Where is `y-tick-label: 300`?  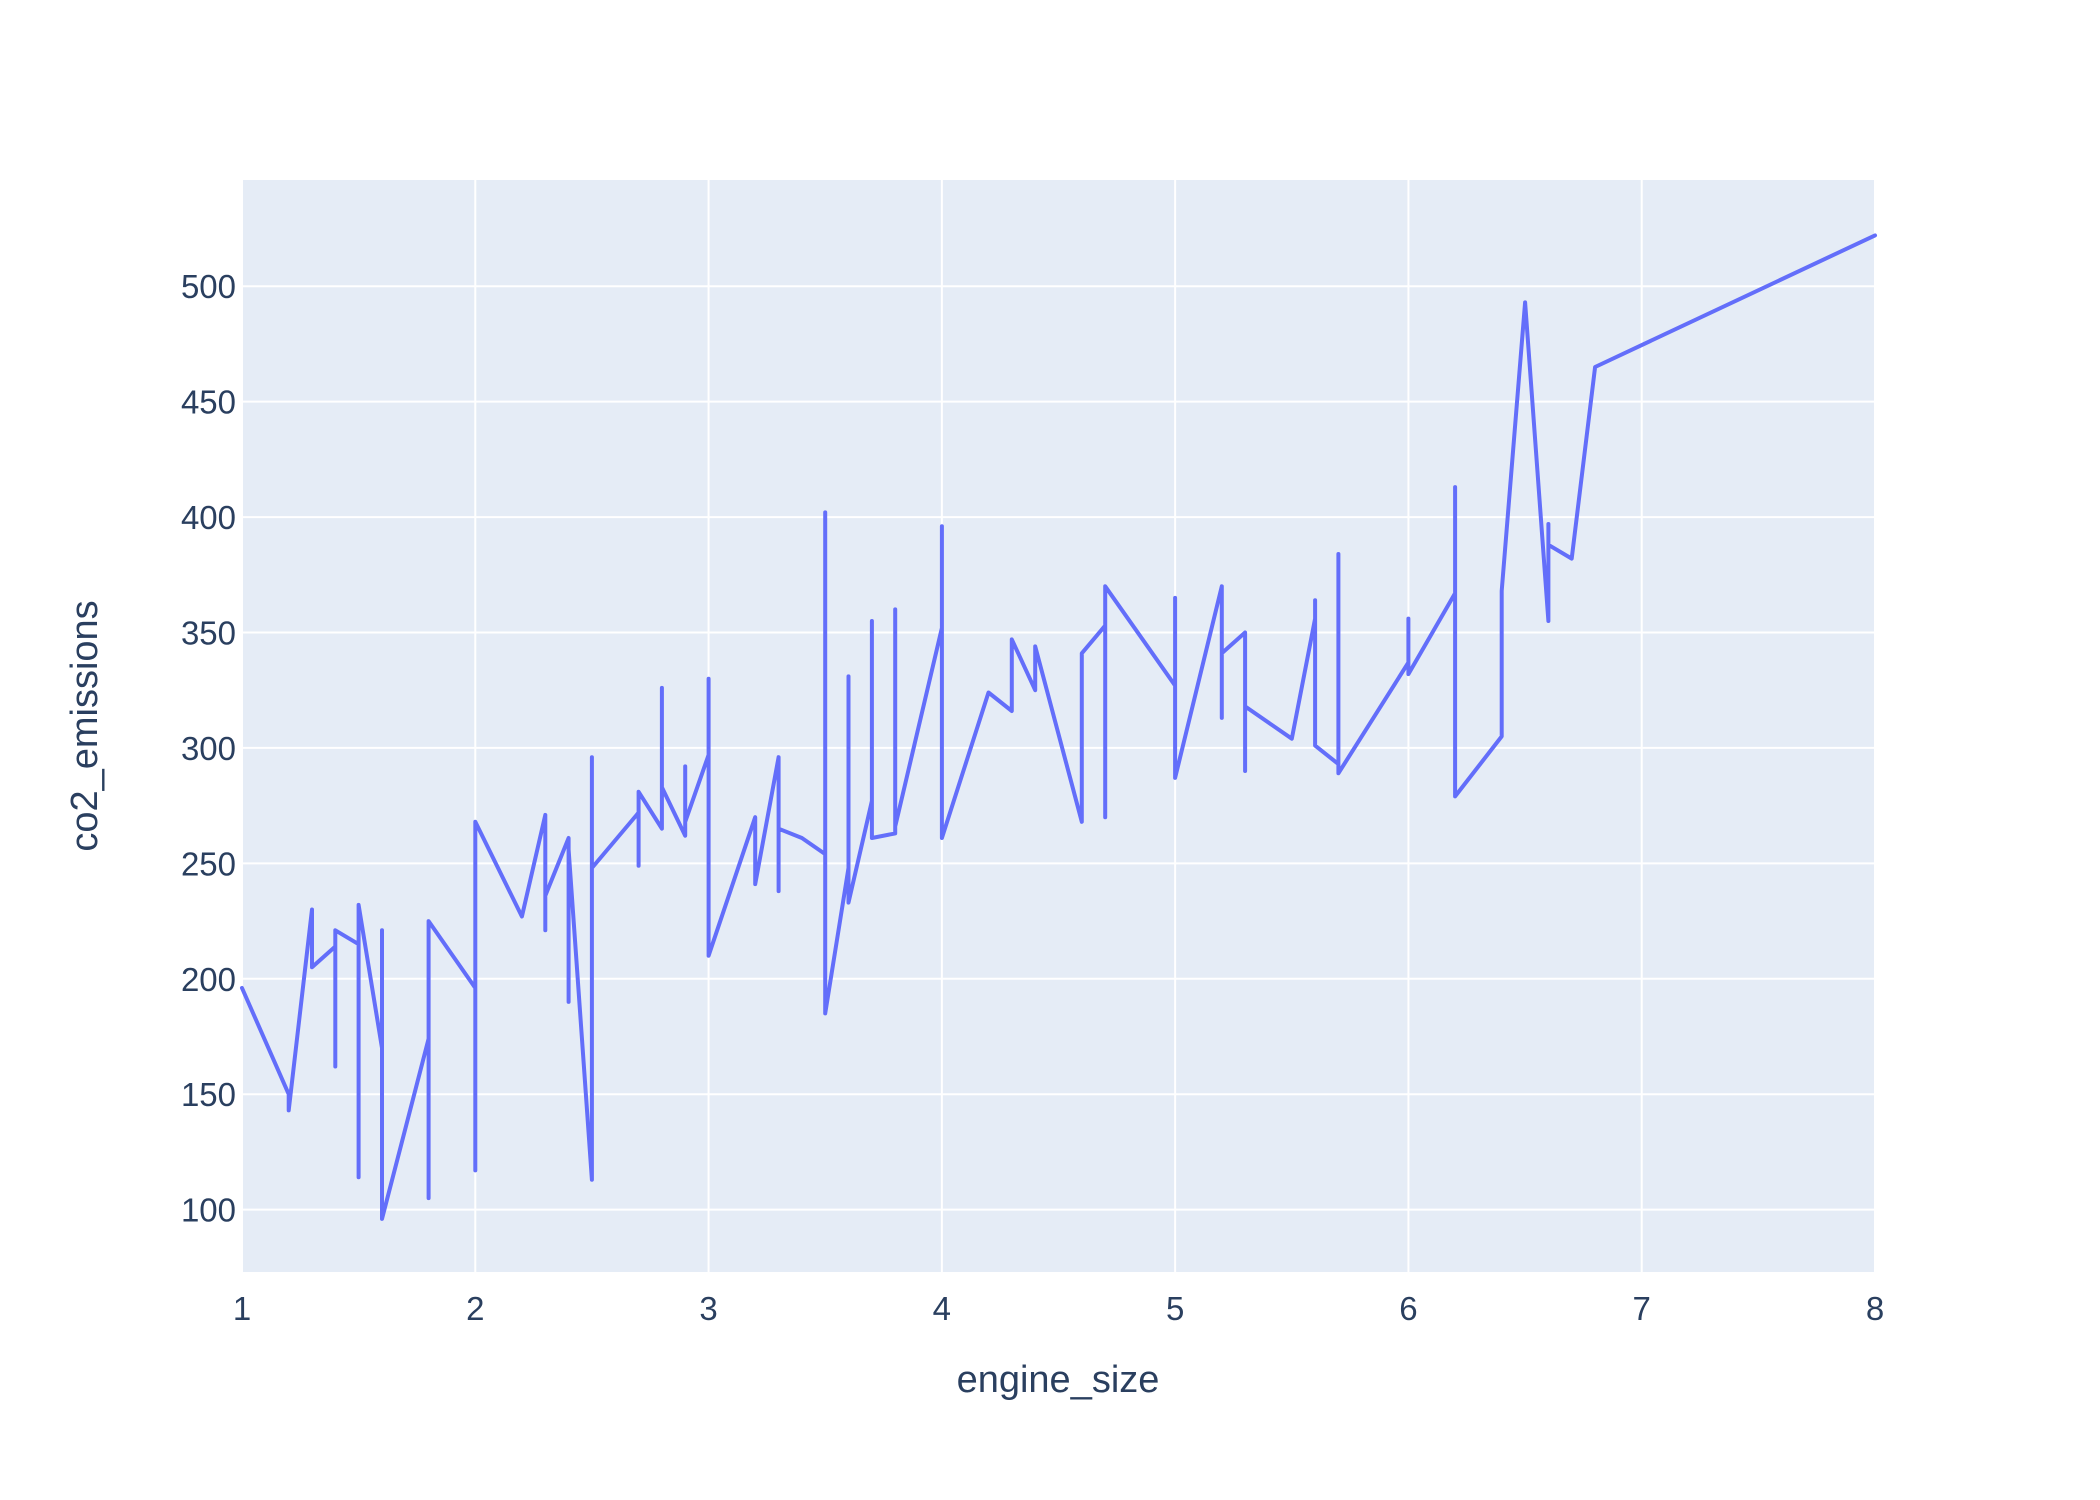
y-tick-label: 300 is located at coordinates (208, 748).